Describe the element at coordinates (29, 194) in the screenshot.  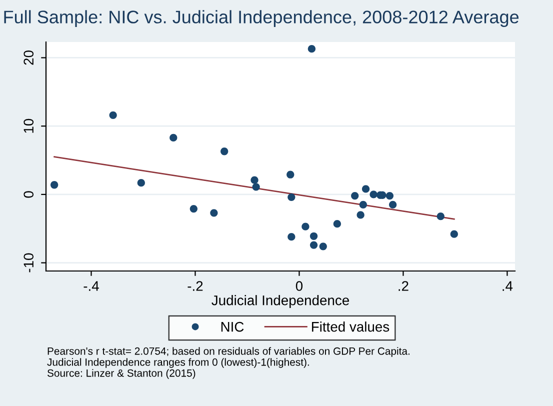
I see `y-tick-label: 0` at that location.